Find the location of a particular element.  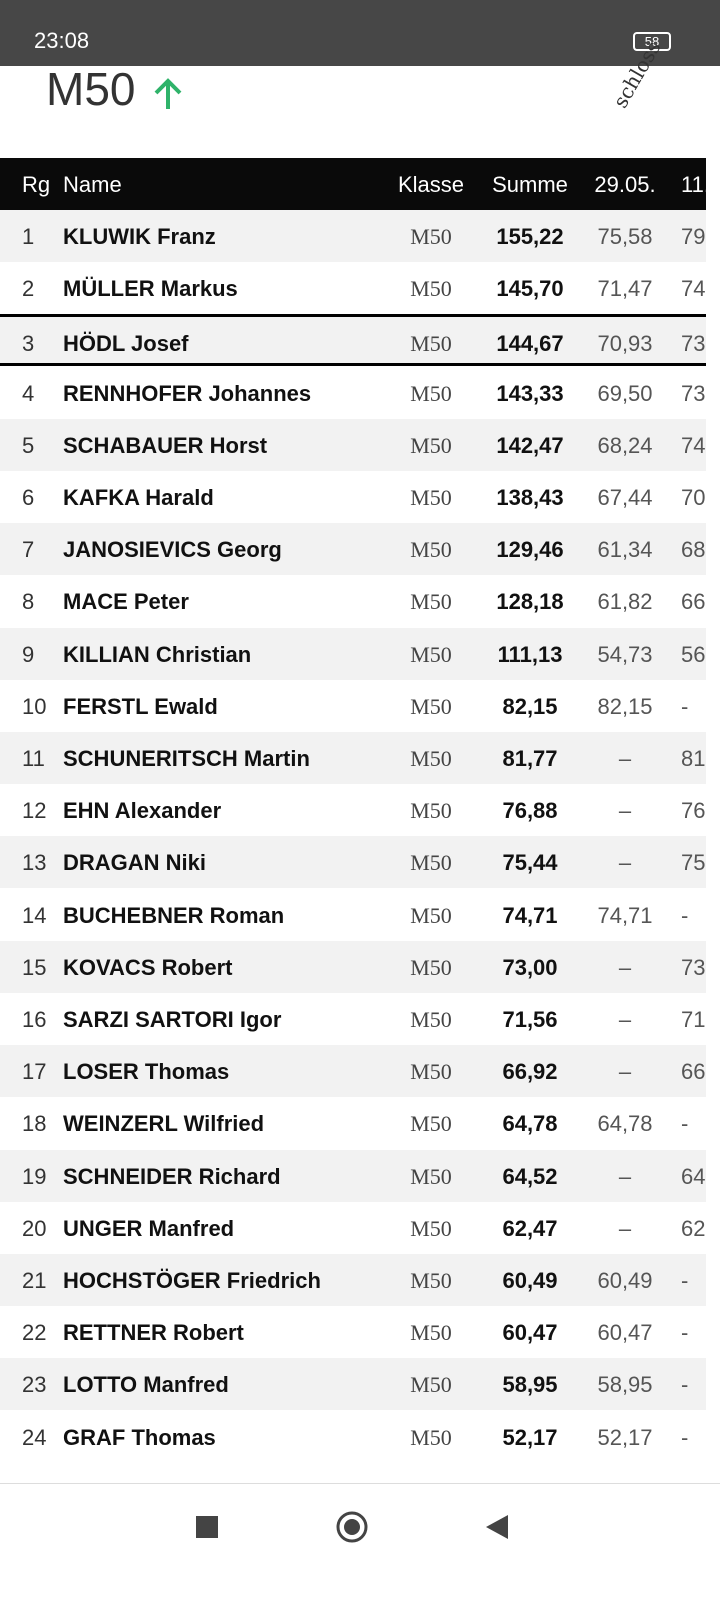

column-header: 29.05. is located at coordinates (625, 184).